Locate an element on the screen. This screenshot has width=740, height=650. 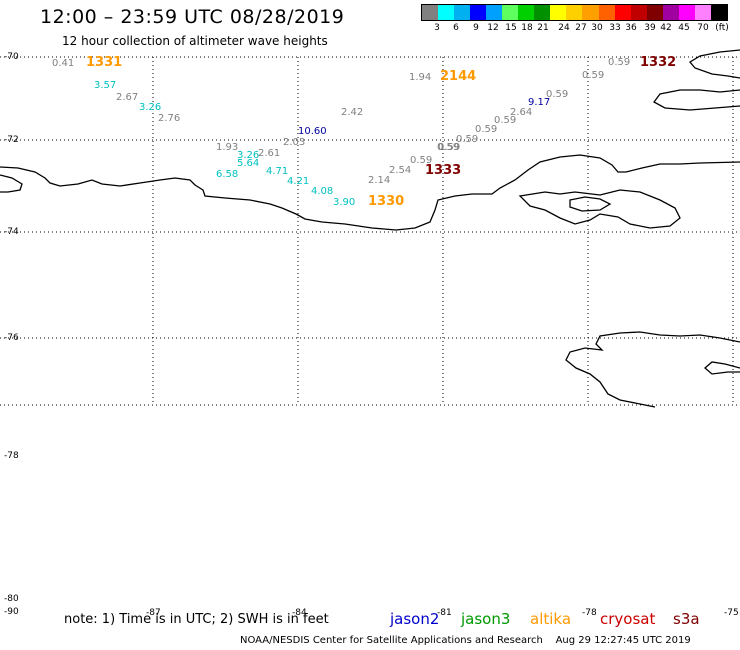
scale-label: (ft) is located at coordinates (722, 28).